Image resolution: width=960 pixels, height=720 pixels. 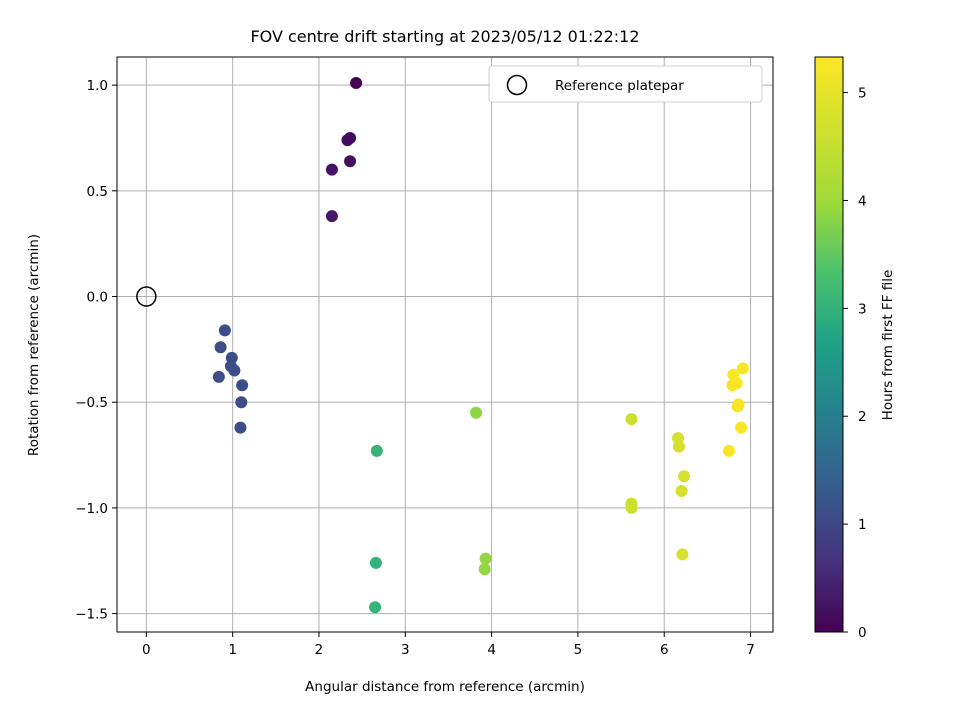 I want to click on legend-label-reference-platepar: Reference platepar, so click(x=619, y=86).